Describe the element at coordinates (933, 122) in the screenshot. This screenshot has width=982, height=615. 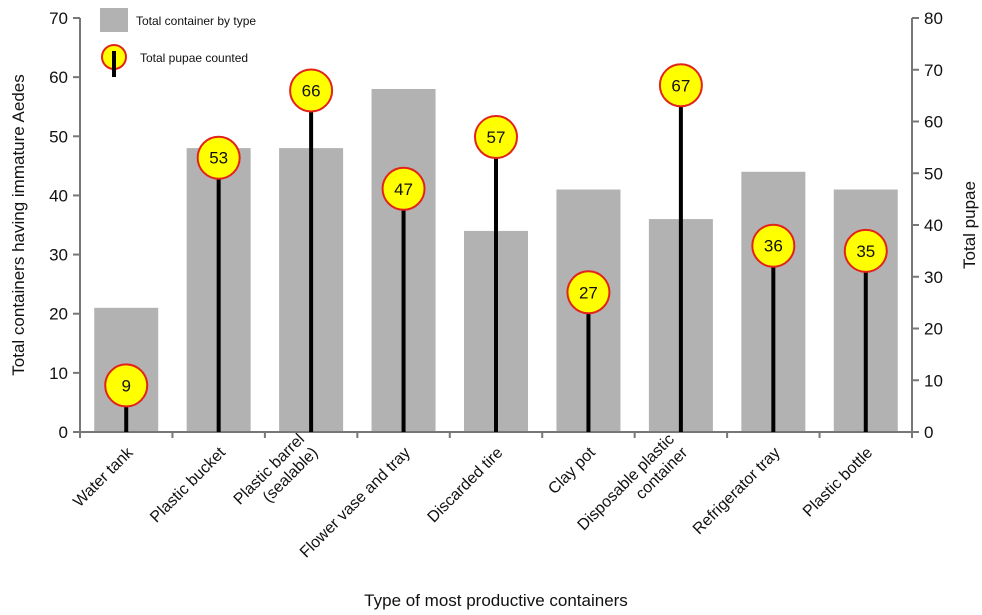
I see `right-tick-label-60: 60` at that location.